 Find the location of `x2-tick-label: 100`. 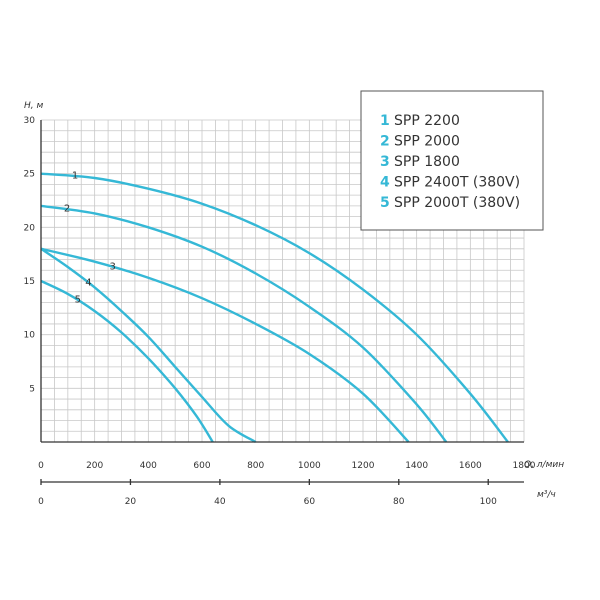

x2-tick-label: 100 is located at coordinates (488, 502).